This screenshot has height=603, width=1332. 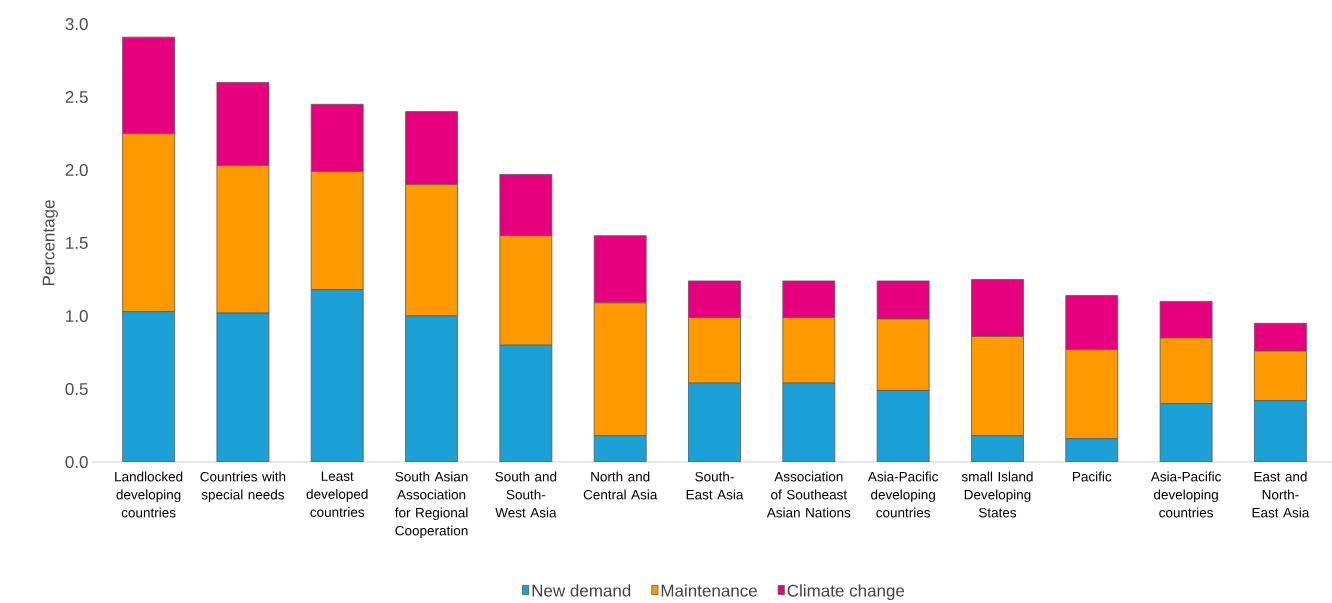 I want to click on y-tick-label: 3.0, so click(x=76, y=24).